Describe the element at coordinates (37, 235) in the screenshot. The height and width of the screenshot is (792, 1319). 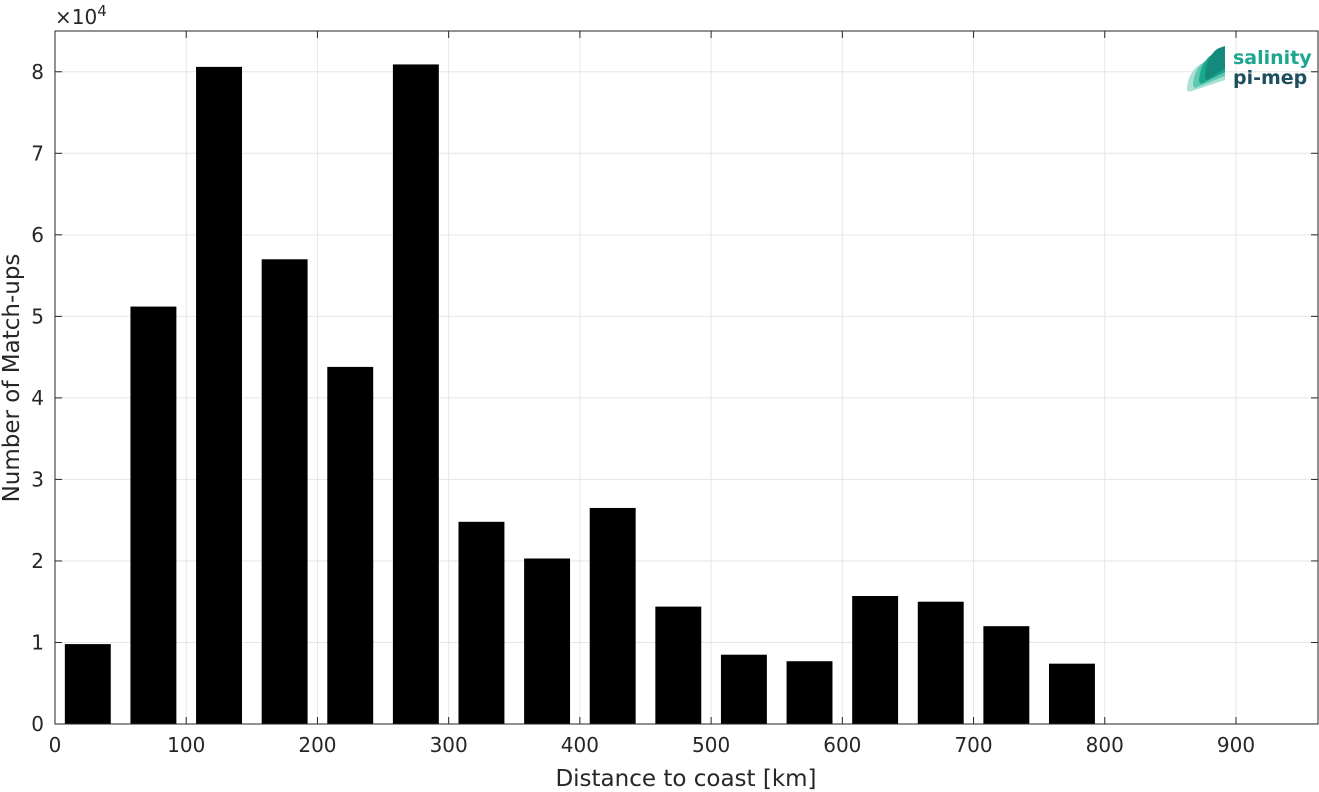
I see `y-tick-label: 6` at that location.